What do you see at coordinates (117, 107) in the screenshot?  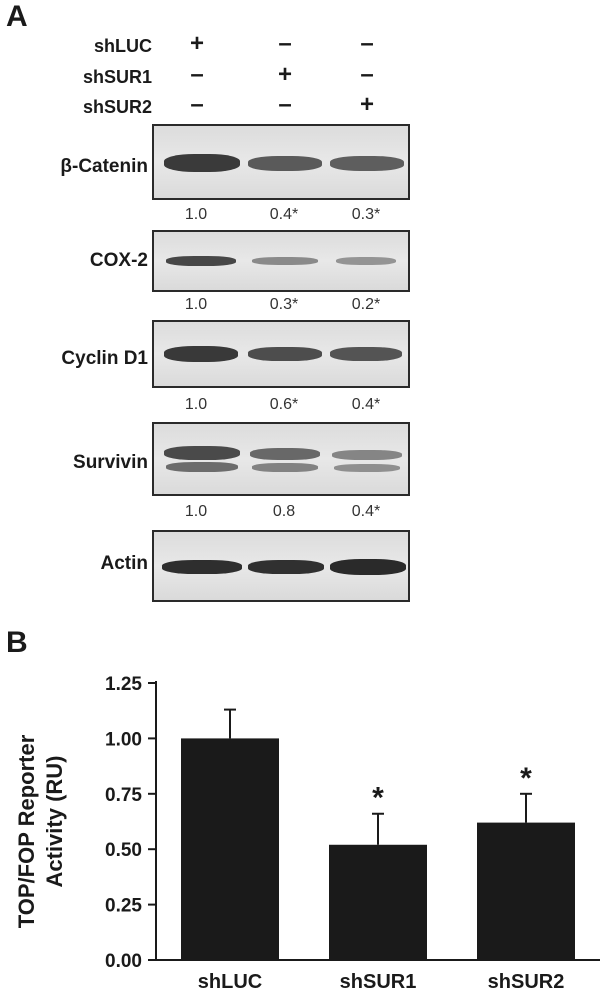 I see `condition-label: shSUR2` at bounding box center [117, 107].